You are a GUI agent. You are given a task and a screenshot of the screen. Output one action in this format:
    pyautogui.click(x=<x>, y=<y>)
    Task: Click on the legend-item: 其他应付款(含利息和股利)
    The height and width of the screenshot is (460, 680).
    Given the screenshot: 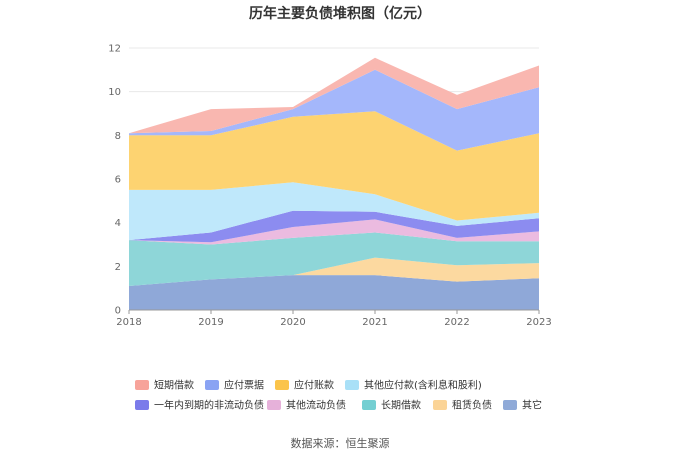 What is the action you would take?
    pyautogui.click(x=413, y=385)
    